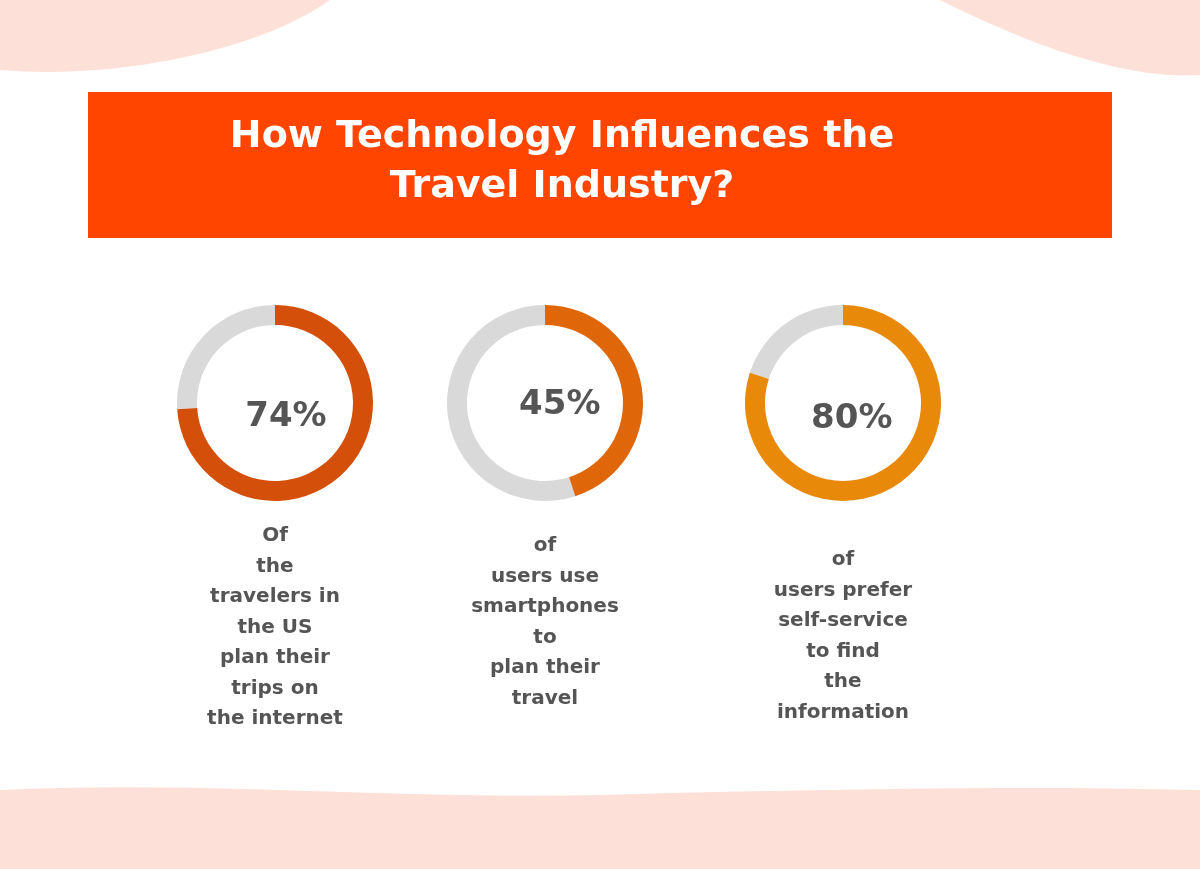 The width and height of the screenshot is (1200, 869). I want to click on text: of users use smartphones to plan their travel, so click(545, 620).